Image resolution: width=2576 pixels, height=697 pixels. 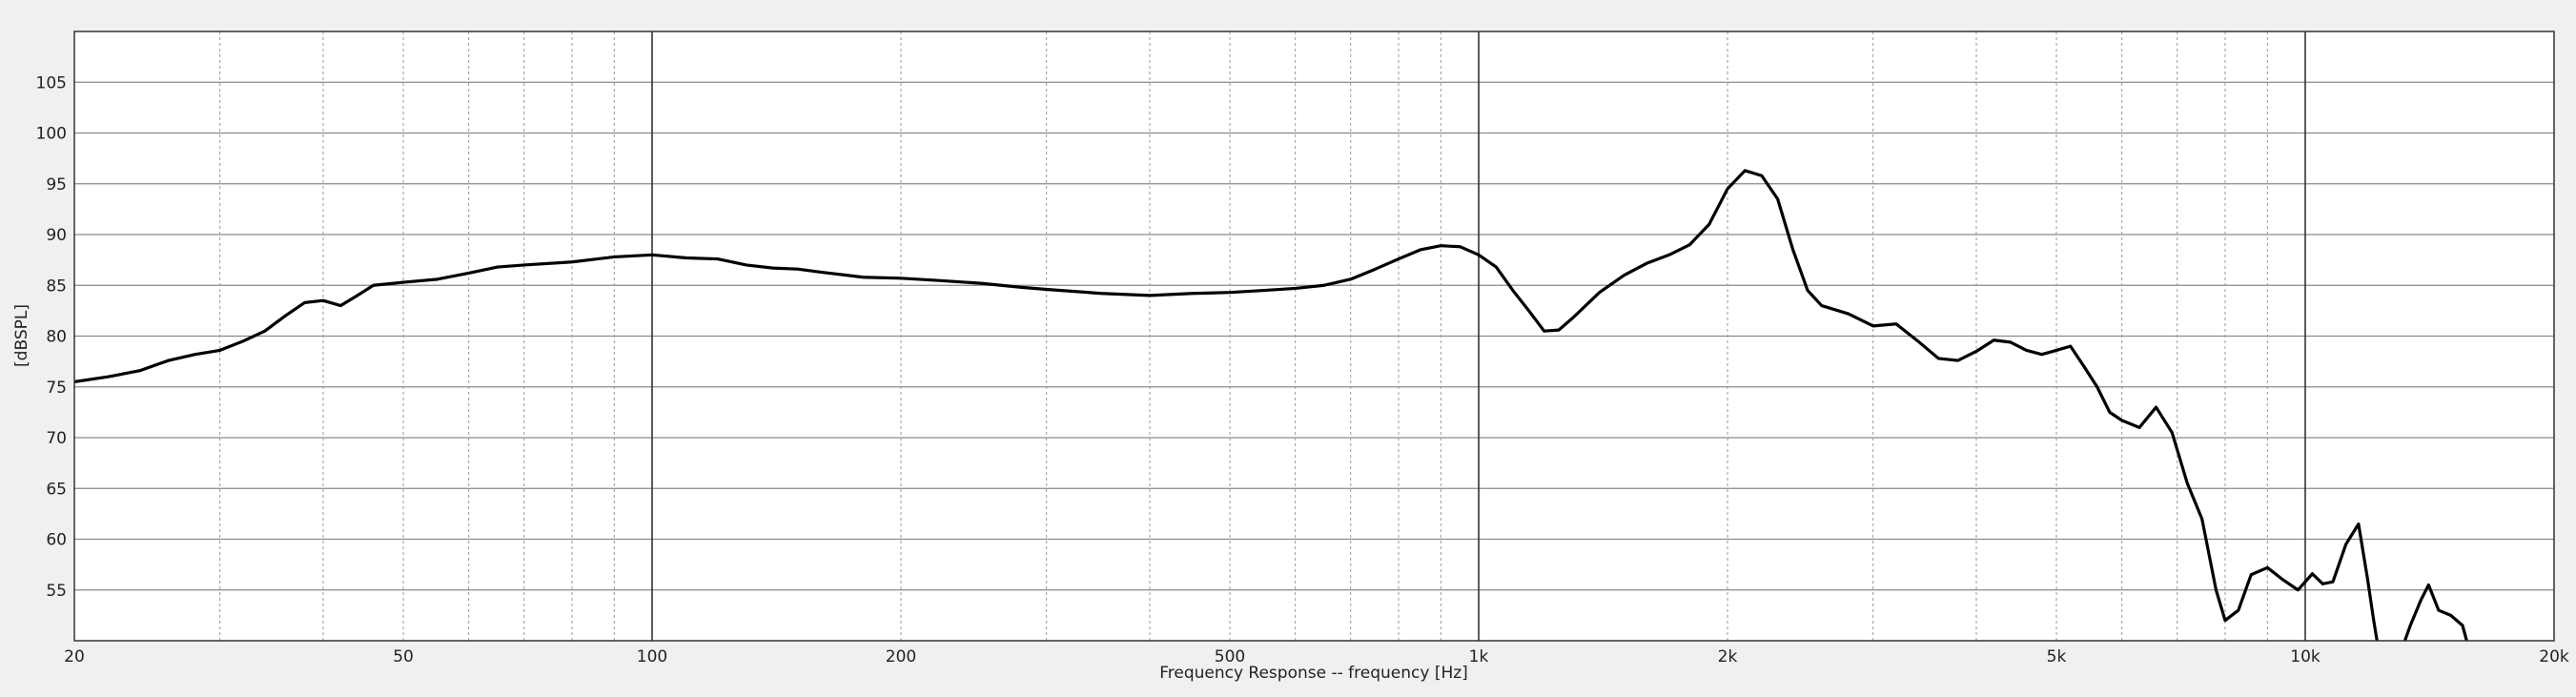 I want to click on y-tick-label: 85, so click(x=56, y=287).